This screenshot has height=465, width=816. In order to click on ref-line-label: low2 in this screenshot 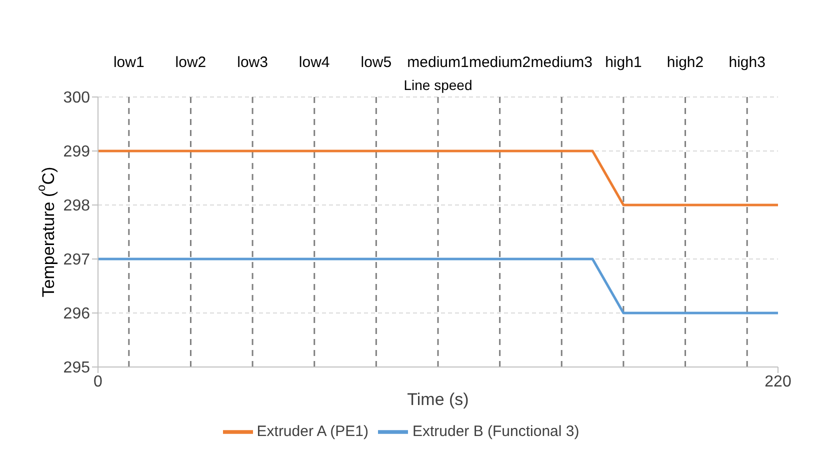, I will do `click(190, 62)`.